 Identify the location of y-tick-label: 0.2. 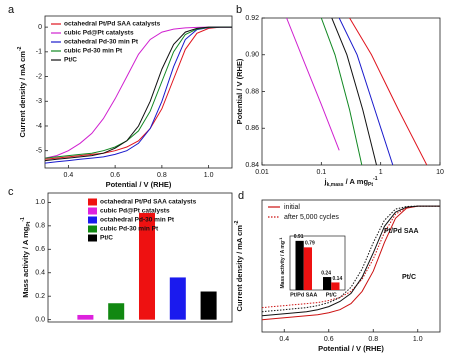
(40, 296).